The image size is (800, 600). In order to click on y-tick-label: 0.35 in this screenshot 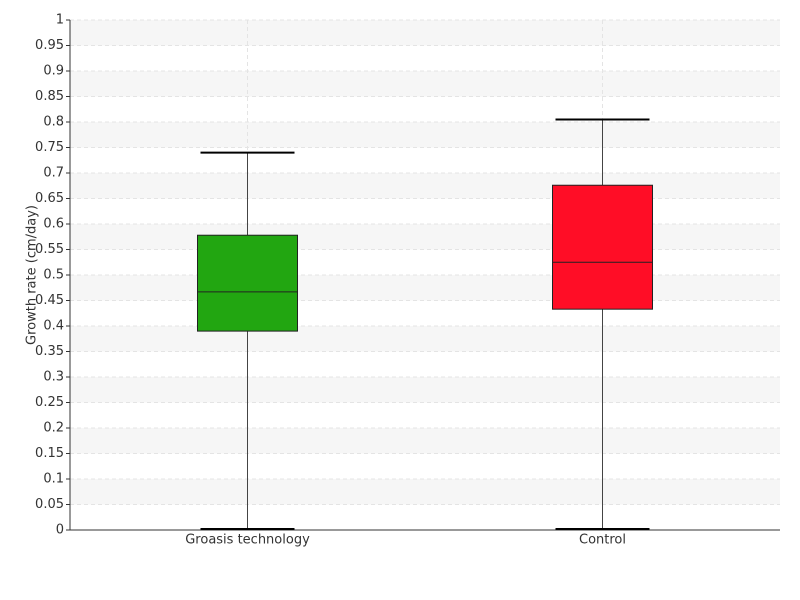, I will do `click(49, 351)`.